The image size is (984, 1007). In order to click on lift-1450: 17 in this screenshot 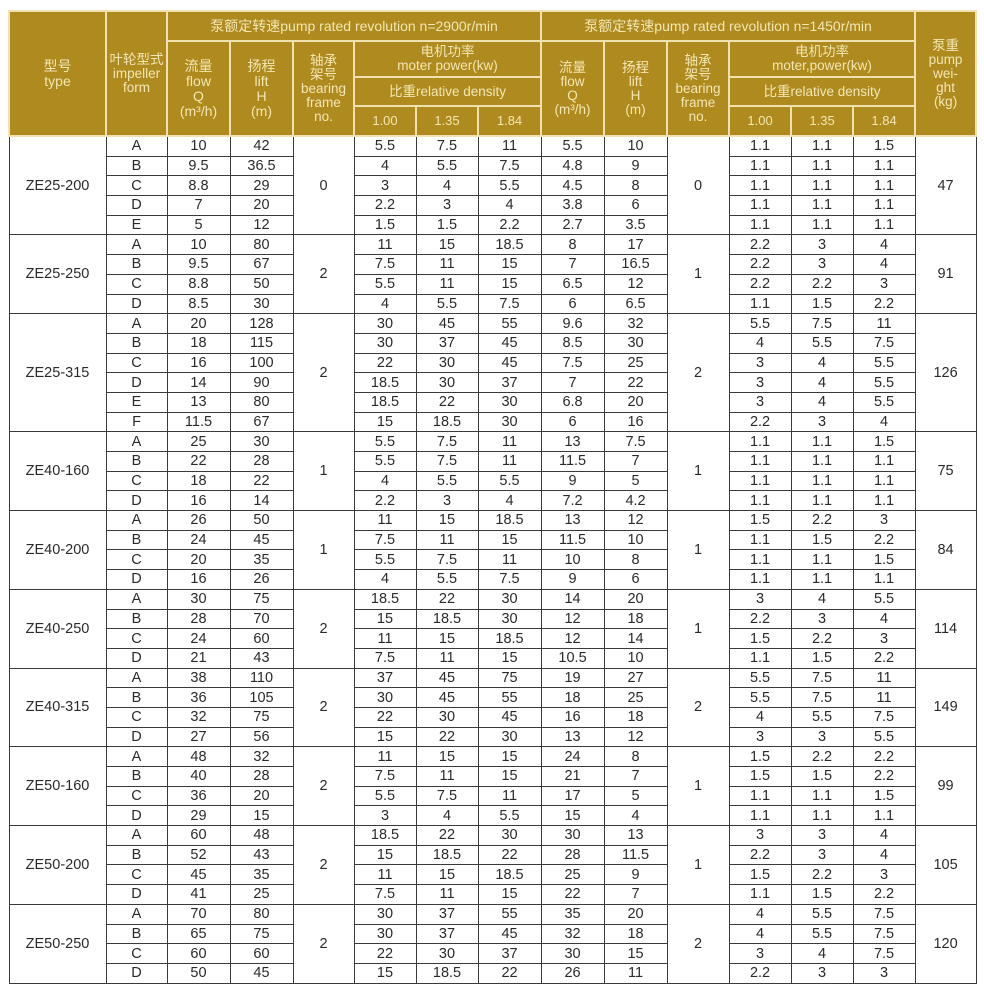, I will do `click(635, 245)`.